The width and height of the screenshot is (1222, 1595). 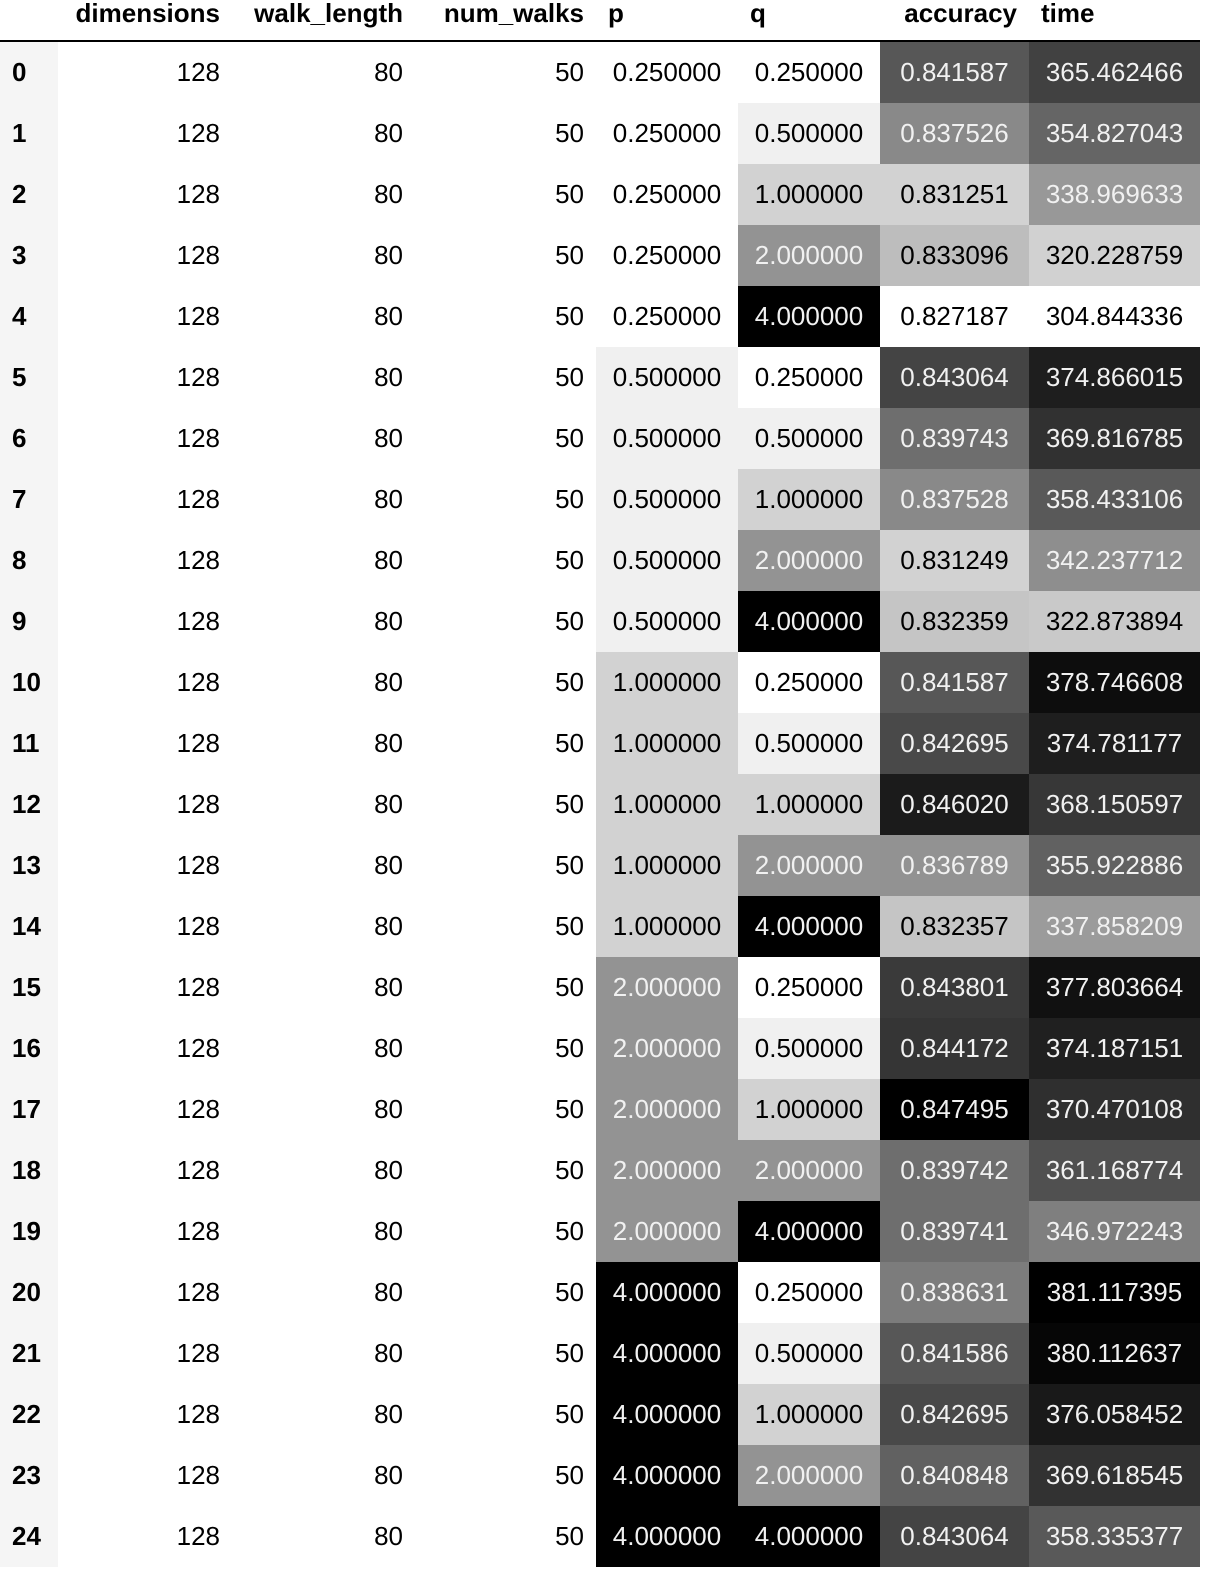 What do you see at coordinates (954, 133) in the screenshot?
I see `cell-accuracy: 0.837526` at bounding box center [954, 133].